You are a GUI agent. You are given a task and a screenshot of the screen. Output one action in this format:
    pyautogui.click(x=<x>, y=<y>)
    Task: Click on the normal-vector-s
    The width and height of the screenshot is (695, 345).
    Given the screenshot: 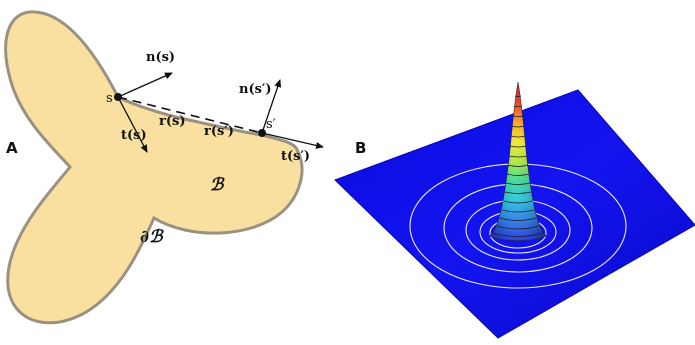 What is the action you would take?
    pyautogui.click(x=145, y=85)
    